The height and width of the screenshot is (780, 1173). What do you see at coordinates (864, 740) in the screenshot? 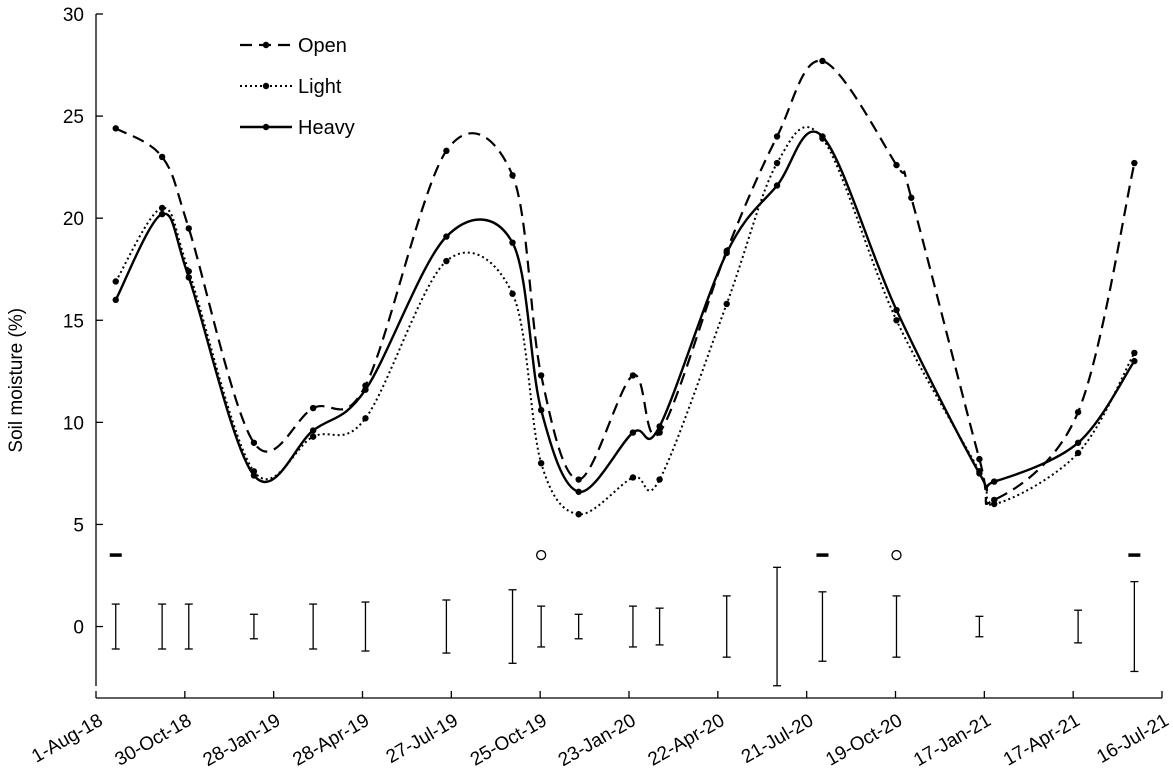
I see `x-tick-label: 19-Oct-20` at bounding box center [864, 740].